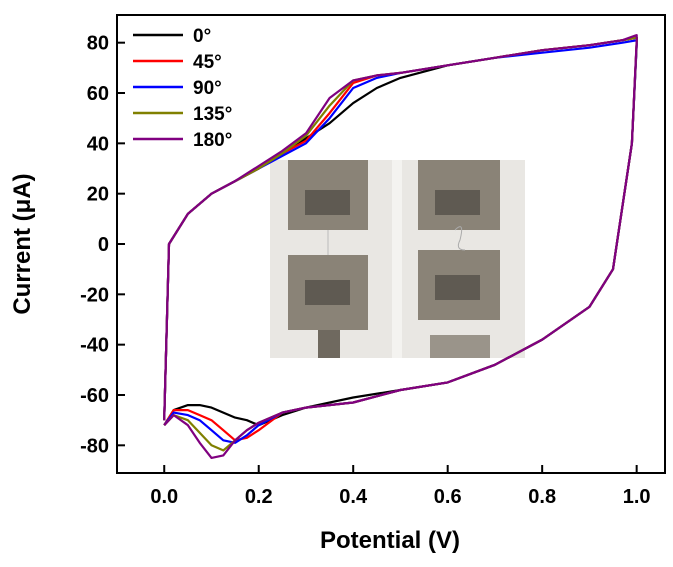 This screenshot has width=673, height=567. I want to click on y-tick-label: -80, so click(94, 446).